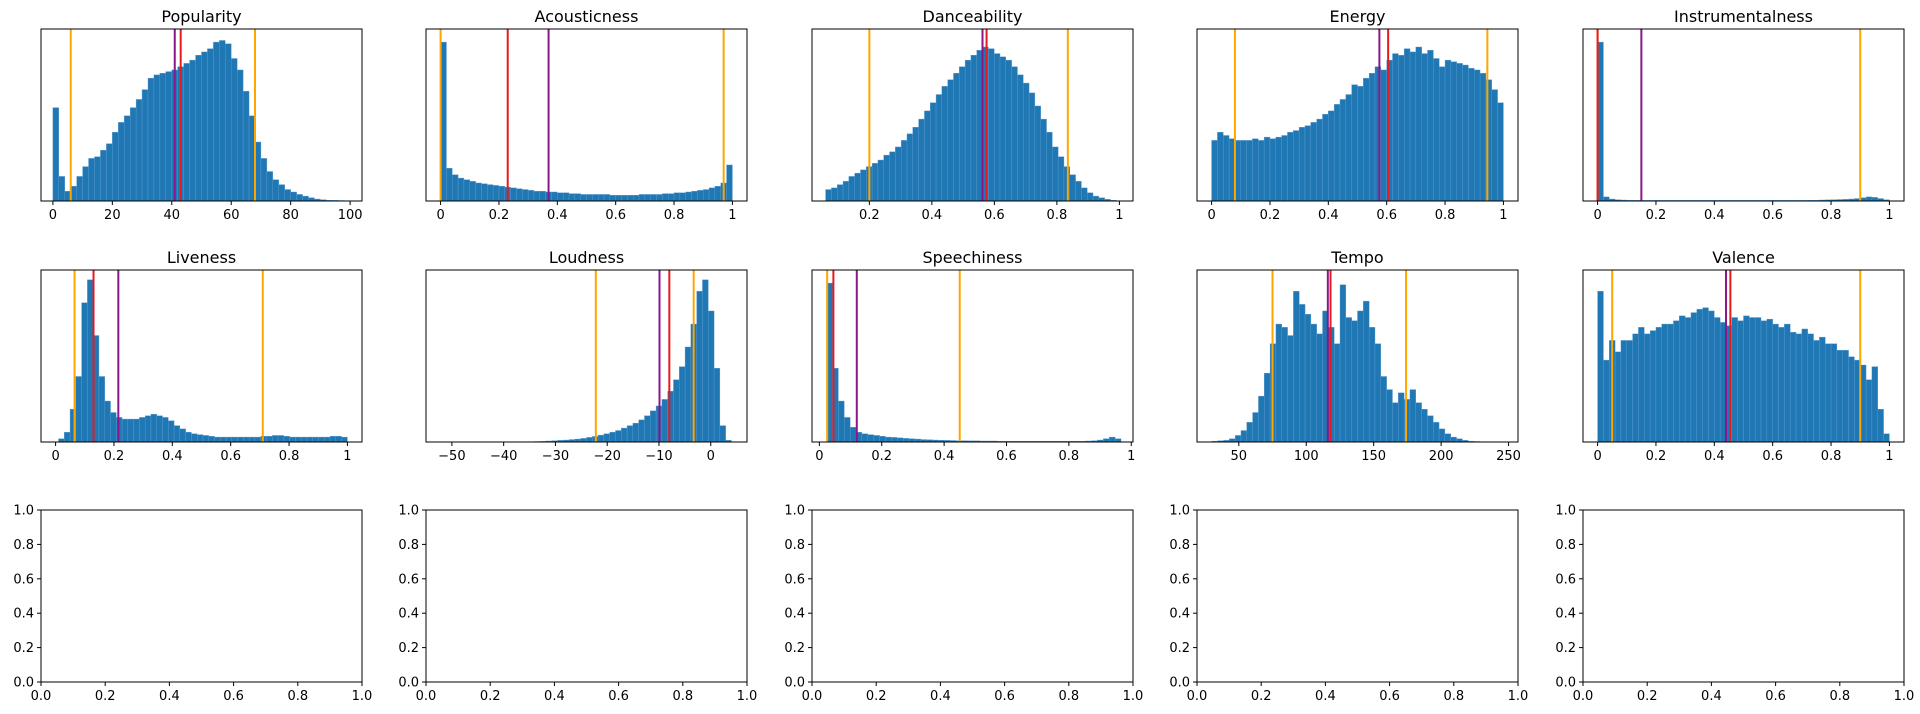  Describe the element at coordinates (794, 683) in the screenshot. I see `y-tick-label: 0.0` at that location.